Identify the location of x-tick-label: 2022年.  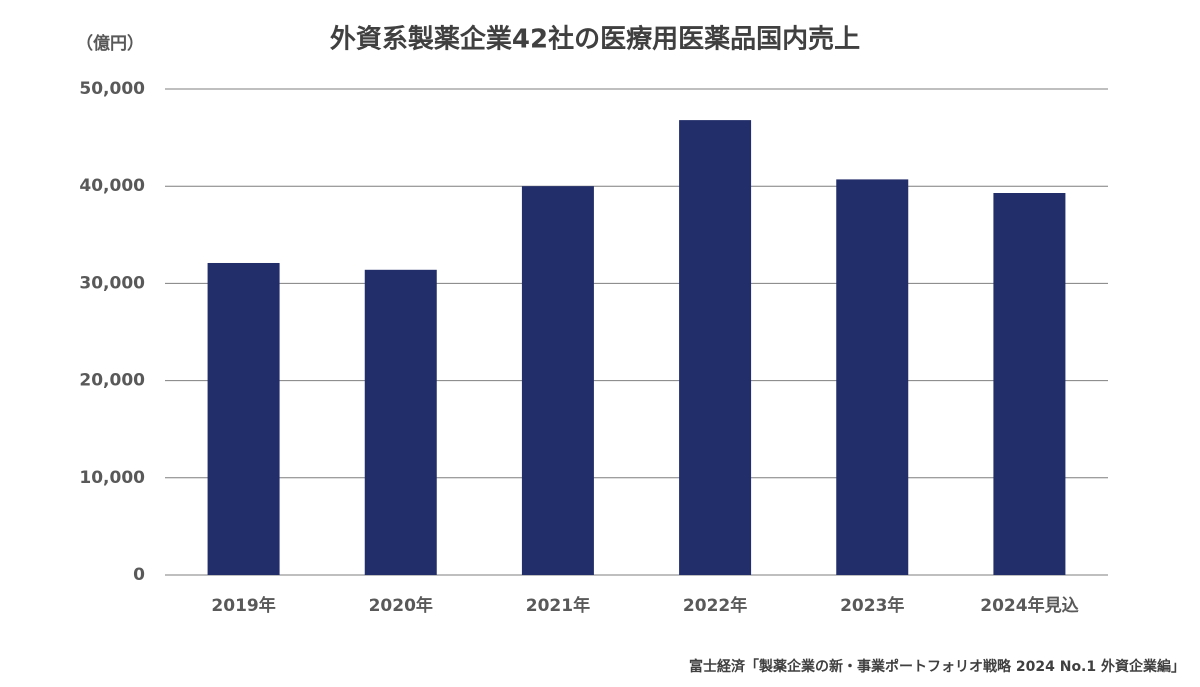
(715, 605).